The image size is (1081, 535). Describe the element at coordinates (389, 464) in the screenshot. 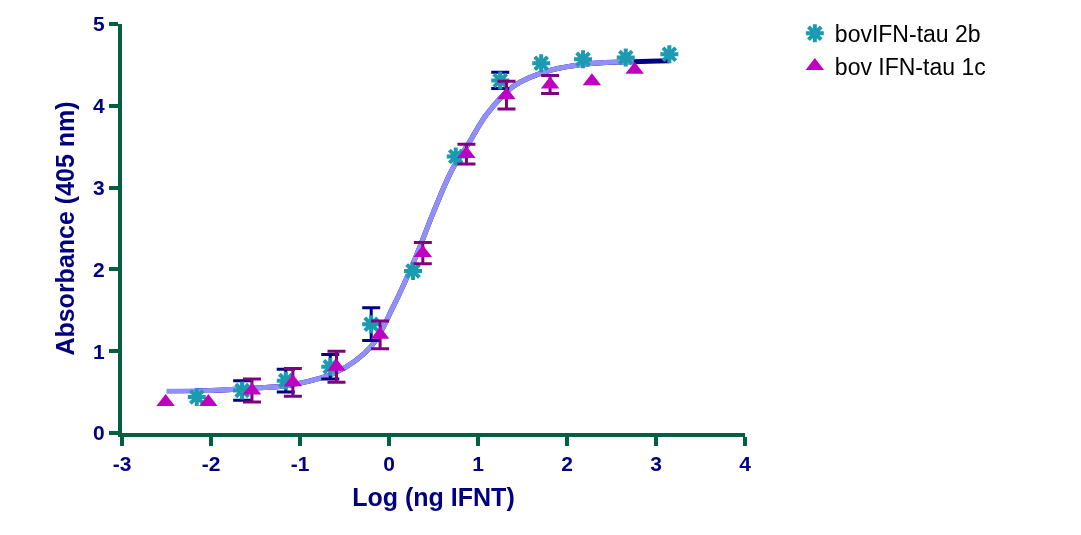

I see `x-tick-label: 0` at that location.